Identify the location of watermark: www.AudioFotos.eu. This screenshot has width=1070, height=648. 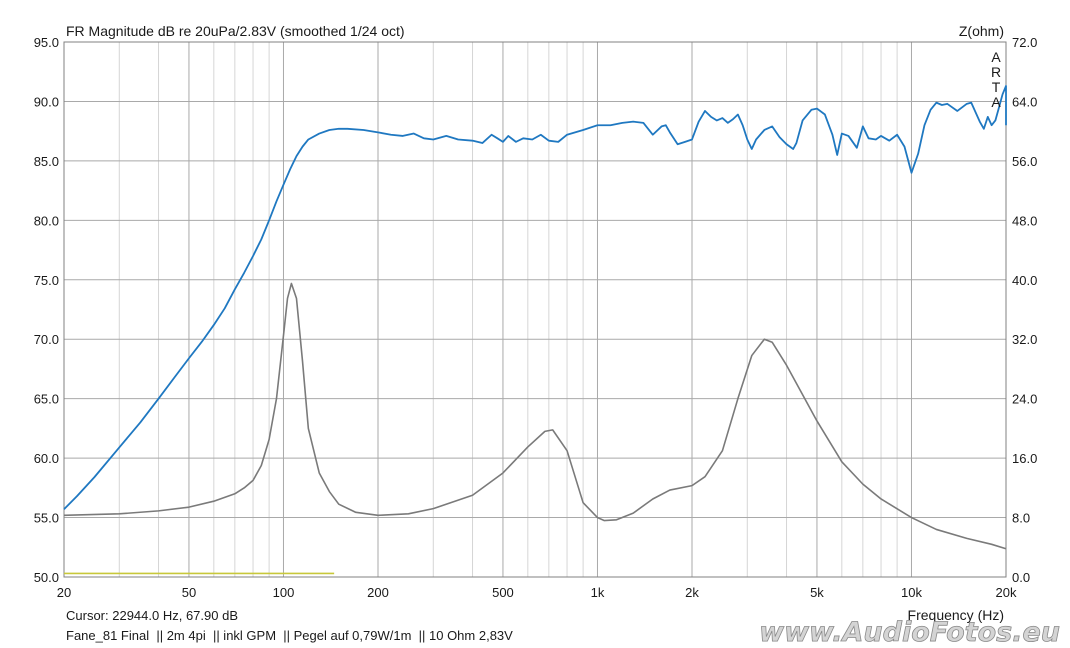
(909, 632).